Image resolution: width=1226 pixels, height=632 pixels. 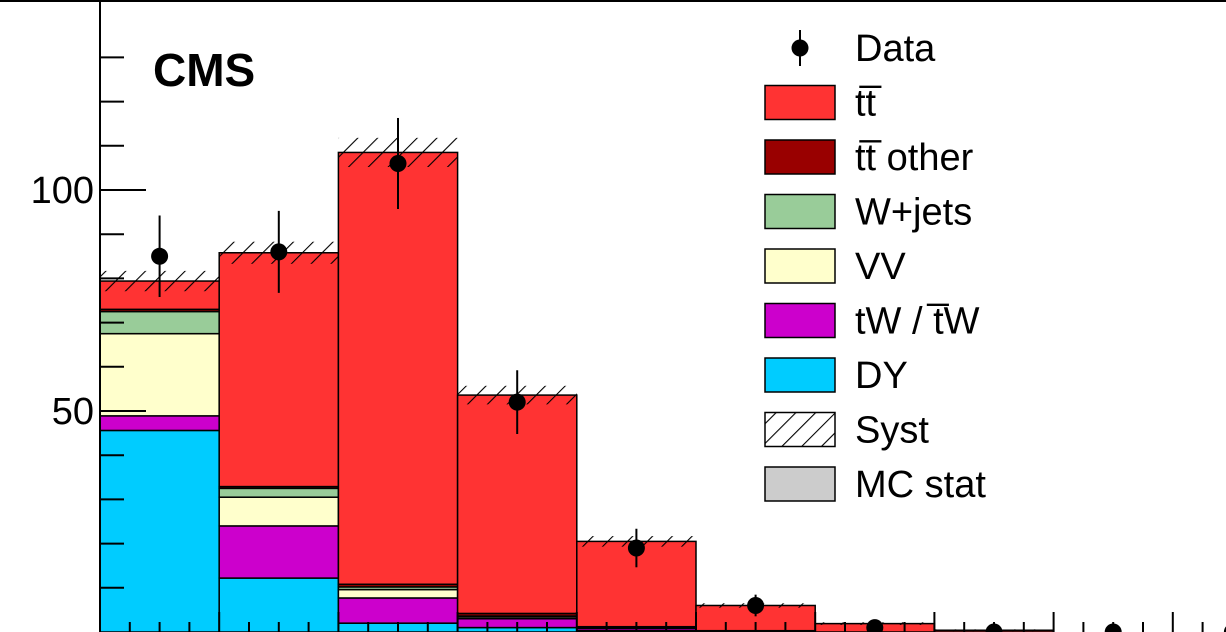 What do you see at coordinates (920, 485) in the screenshot?
I see `legend-label-8: MC stat` at bounding box center [920, 485].